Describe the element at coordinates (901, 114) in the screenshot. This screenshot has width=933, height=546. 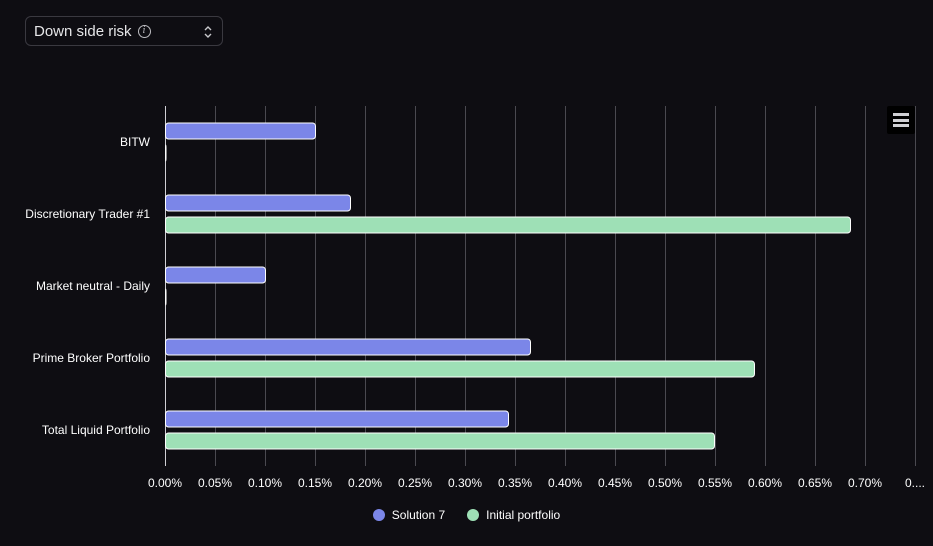
I see `hamburger-menu-icon` at that location.